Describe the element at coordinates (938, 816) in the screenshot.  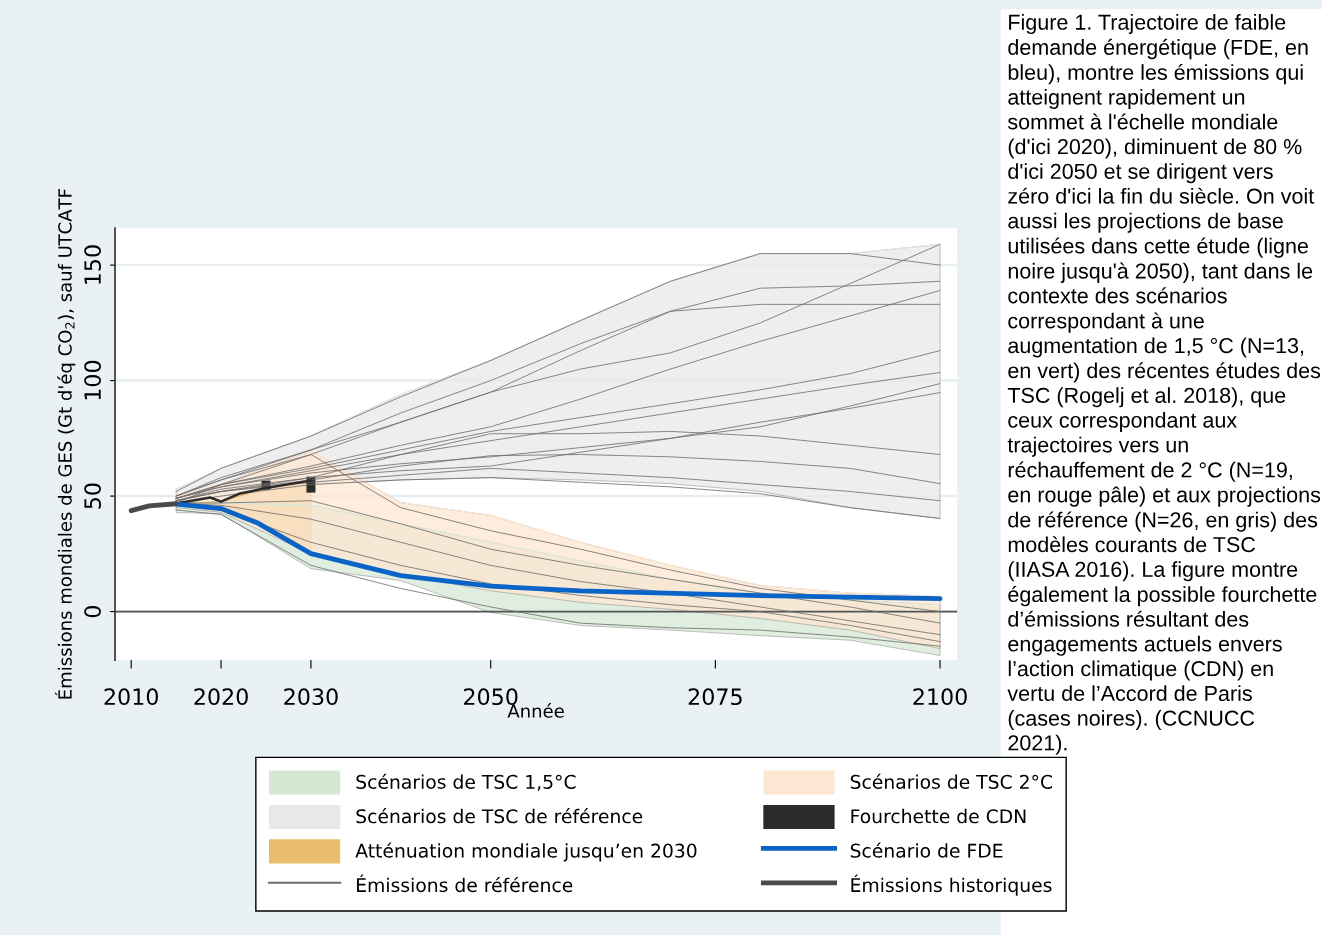
I see `legend-label: Fourchette de CDN` at that location.